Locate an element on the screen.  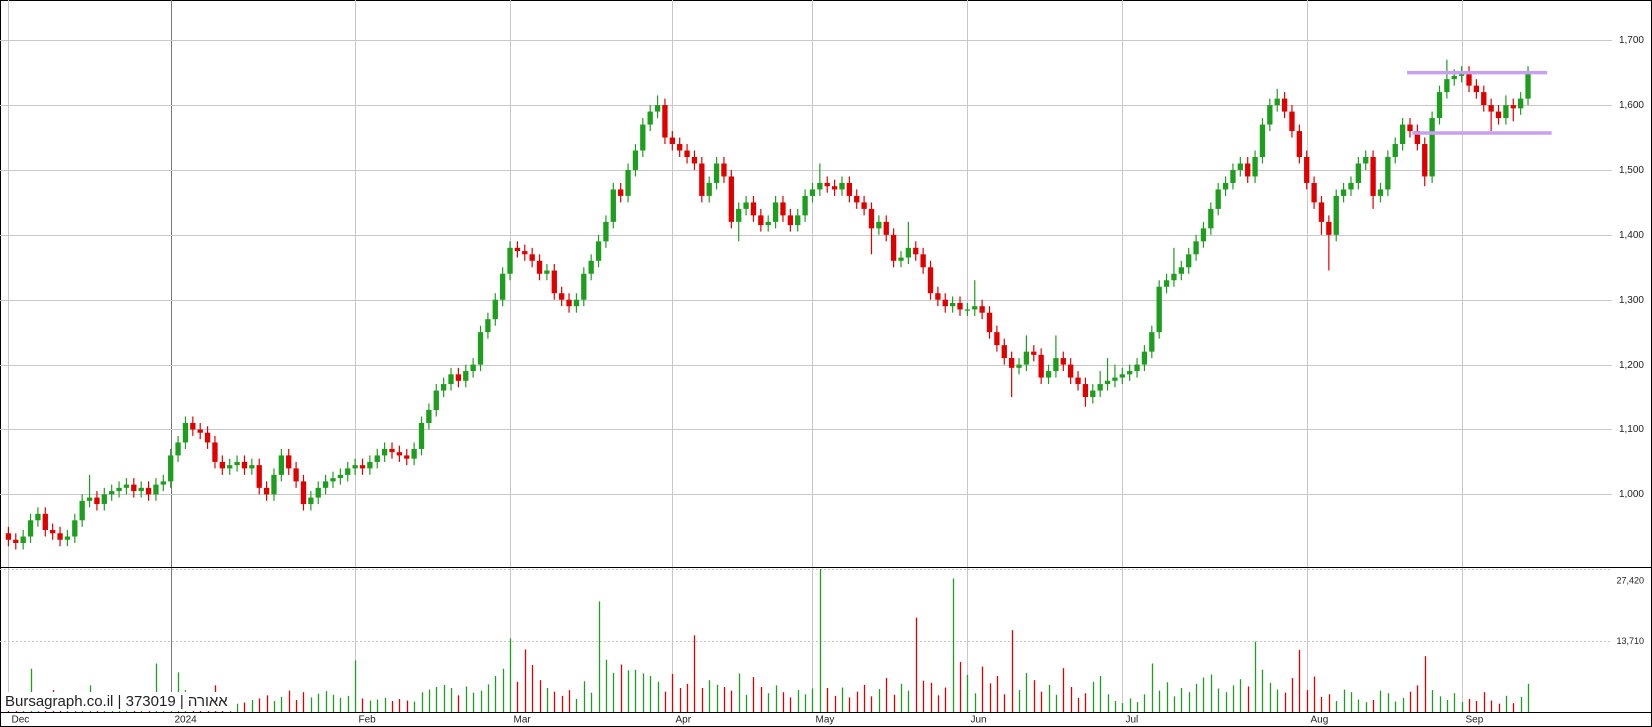
x-tick-label: May is located at coordinates (825, 720).